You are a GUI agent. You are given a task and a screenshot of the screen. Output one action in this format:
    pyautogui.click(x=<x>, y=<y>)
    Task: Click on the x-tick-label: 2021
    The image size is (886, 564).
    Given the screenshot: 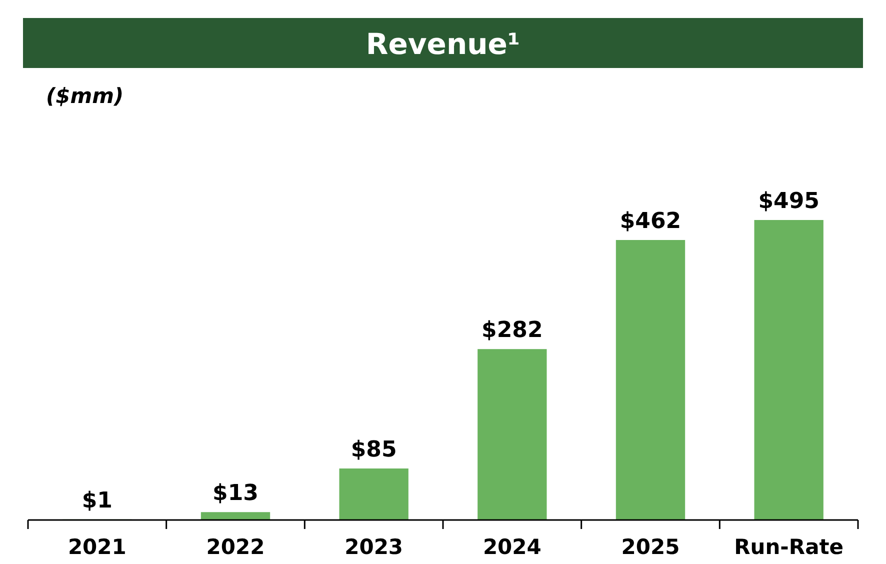 What is the action you would take?
    pyautogui.click(x=97, y=547)
    